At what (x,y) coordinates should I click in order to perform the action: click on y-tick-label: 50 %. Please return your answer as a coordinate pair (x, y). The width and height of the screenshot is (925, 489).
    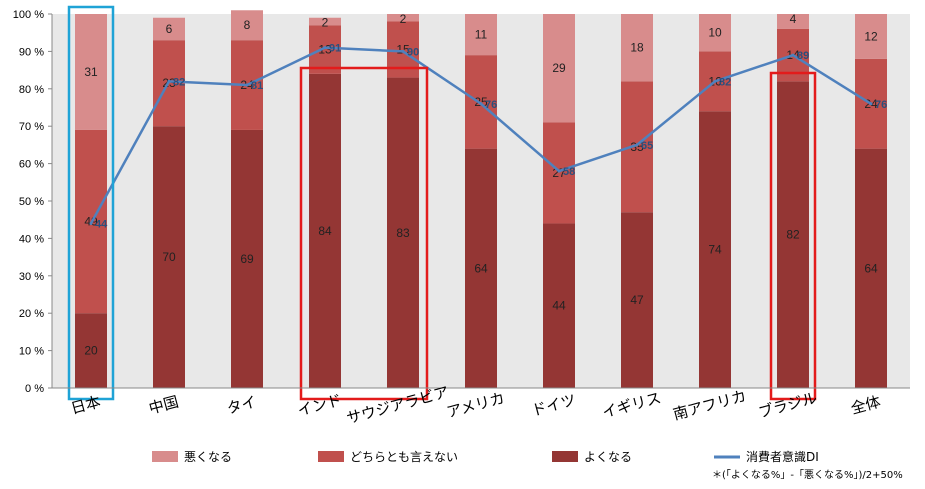
    Looking at the image, I should click on (31, 202).